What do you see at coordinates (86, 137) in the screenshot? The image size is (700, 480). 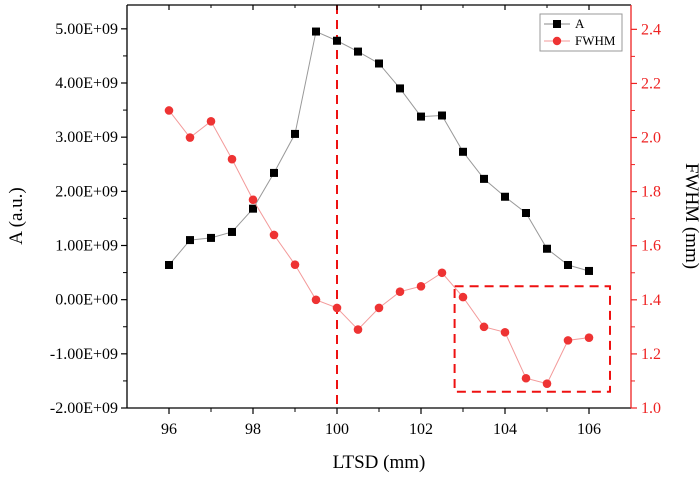 I see `y-tick-label-left: 3.00E+09` at bounding box center [86, 137].